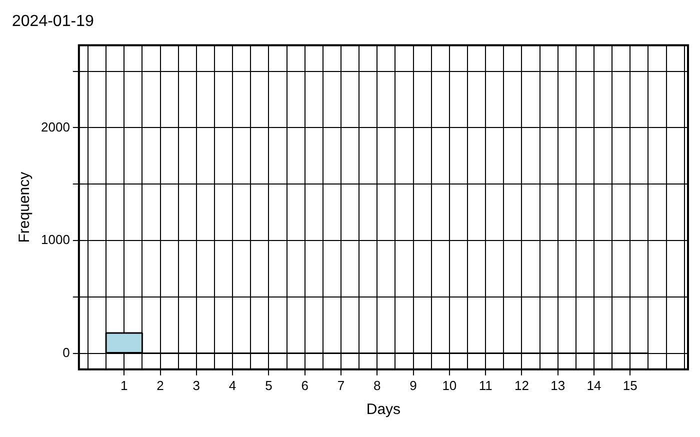 The height and width of the screenshot is (437, 700). I want to click on chart-title: 2024-01-19, so click(53, 21).